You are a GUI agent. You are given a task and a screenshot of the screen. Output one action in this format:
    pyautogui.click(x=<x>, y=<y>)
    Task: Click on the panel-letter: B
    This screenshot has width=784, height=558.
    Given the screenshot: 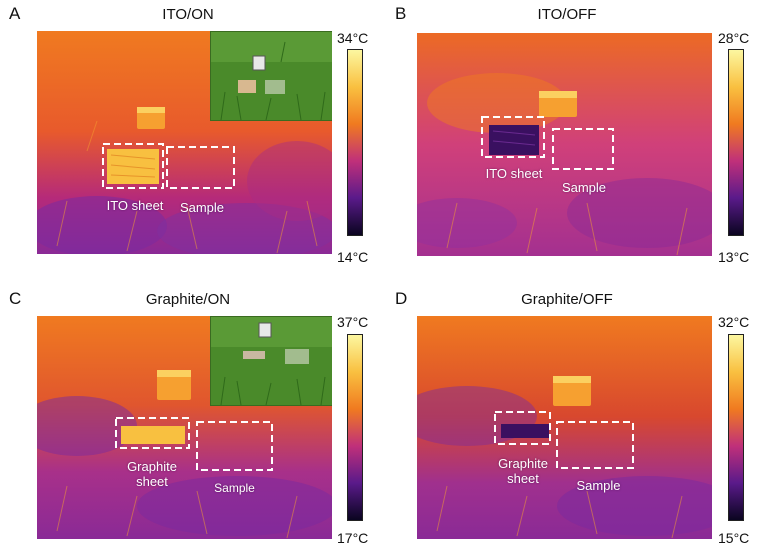 What is the action you would take?
    pyautogui.click(x=401, y=13)
    